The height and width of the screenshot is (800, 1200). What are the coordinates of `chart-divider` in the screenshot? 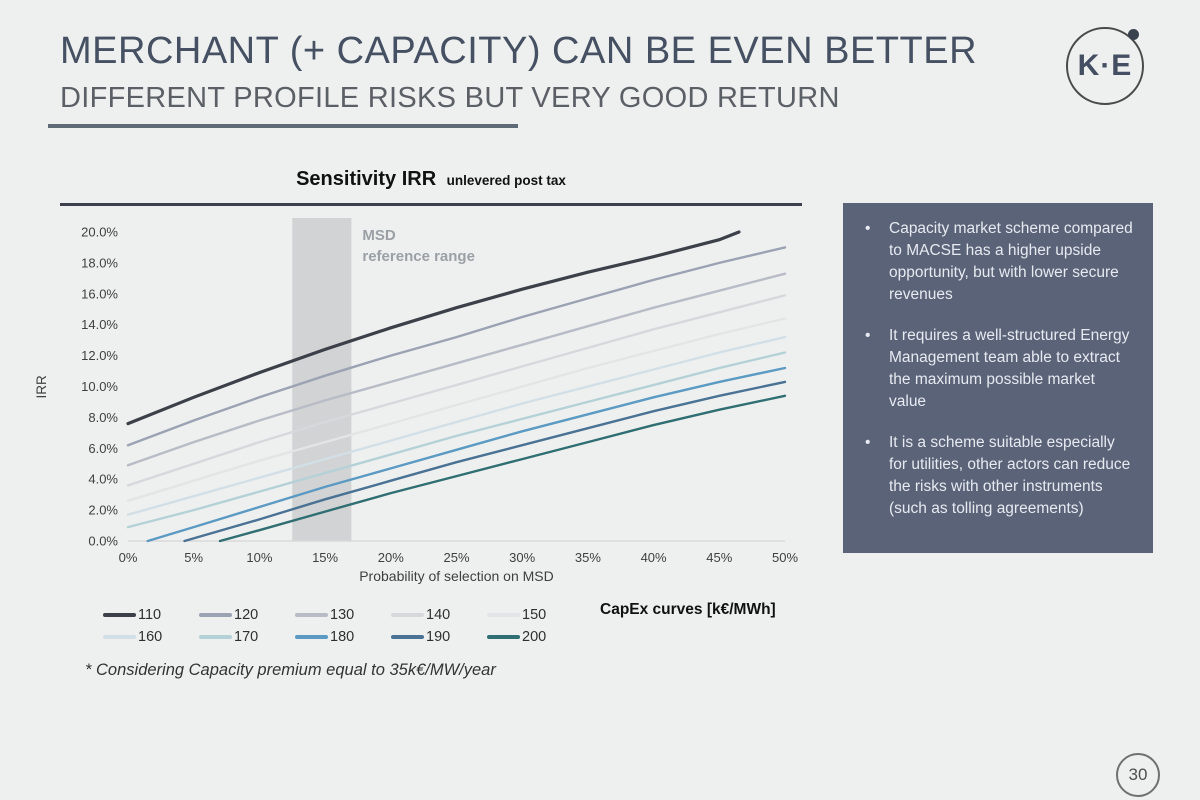 It's located at (431, 204).